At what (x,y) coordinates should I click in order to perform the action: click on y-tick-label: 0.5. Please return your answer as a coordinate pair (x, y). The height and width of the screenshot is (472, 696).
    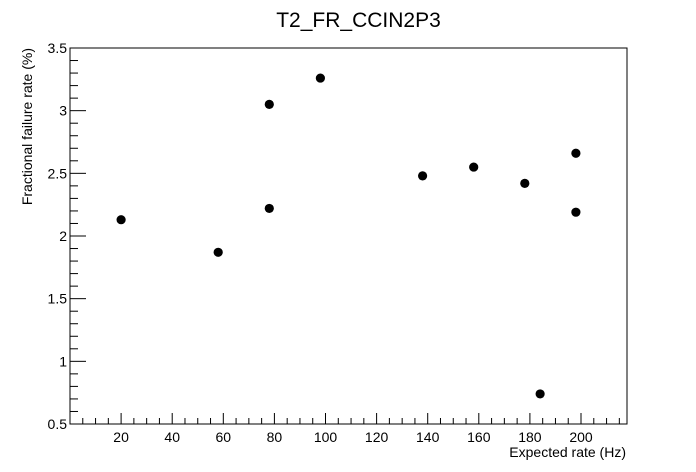
    Looking at the image, I should click on (58, 424).